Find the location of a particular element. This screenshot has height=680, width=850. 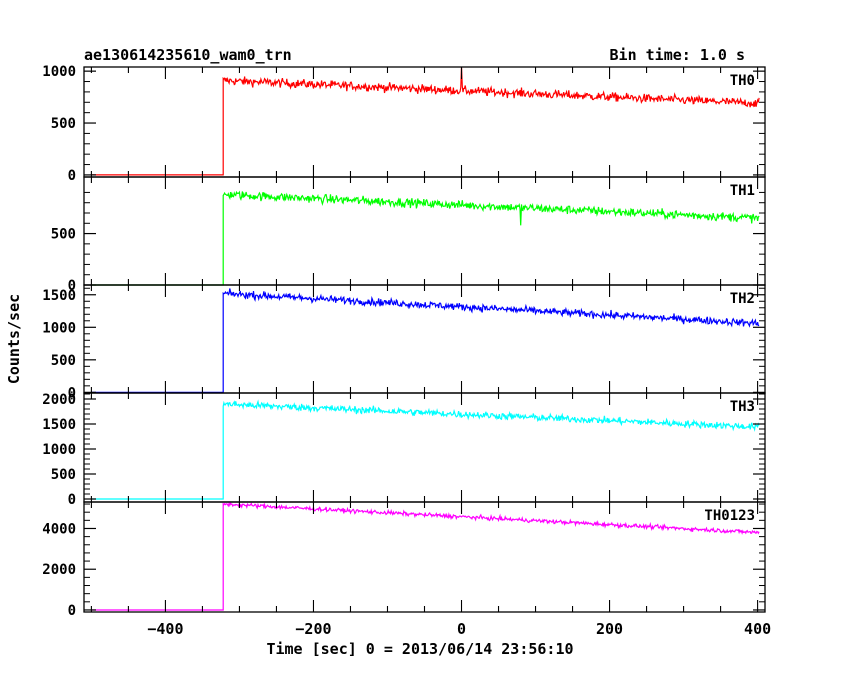

panel-th2: 0 500 1000 1500 TH2 is located at coordinates (404, 342).